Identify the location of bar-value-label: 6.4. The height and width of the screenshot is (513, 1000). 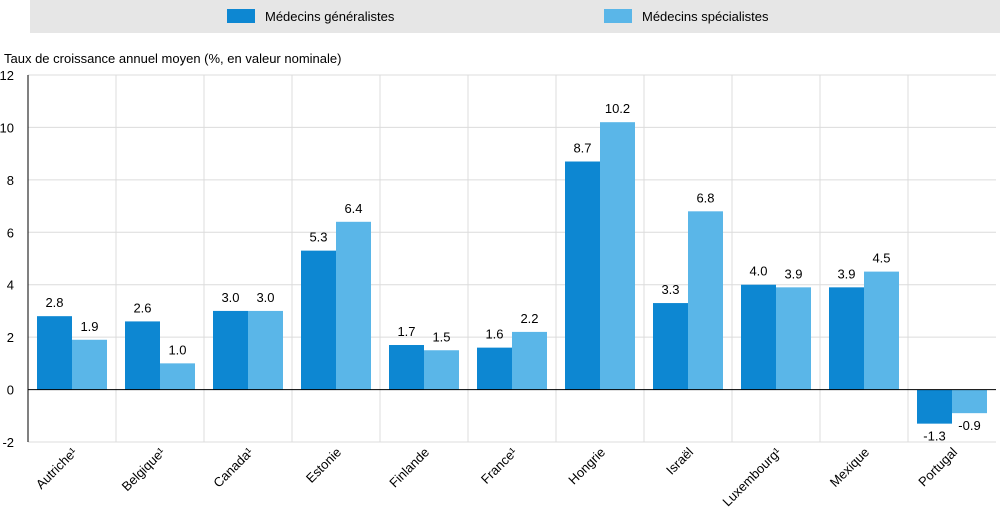
(353, 208).